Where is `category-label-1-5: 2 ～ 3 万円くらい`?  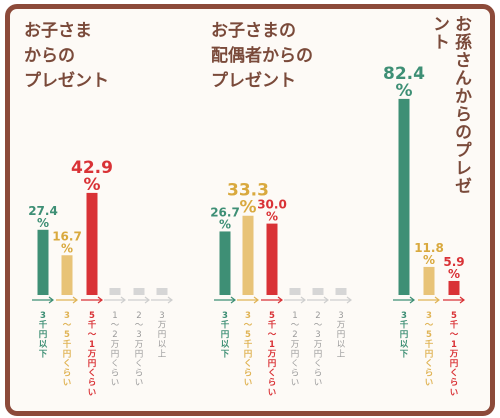 category-label-1-5: 2 ～ 3 万円くらい is located at coordinates (139, 349).